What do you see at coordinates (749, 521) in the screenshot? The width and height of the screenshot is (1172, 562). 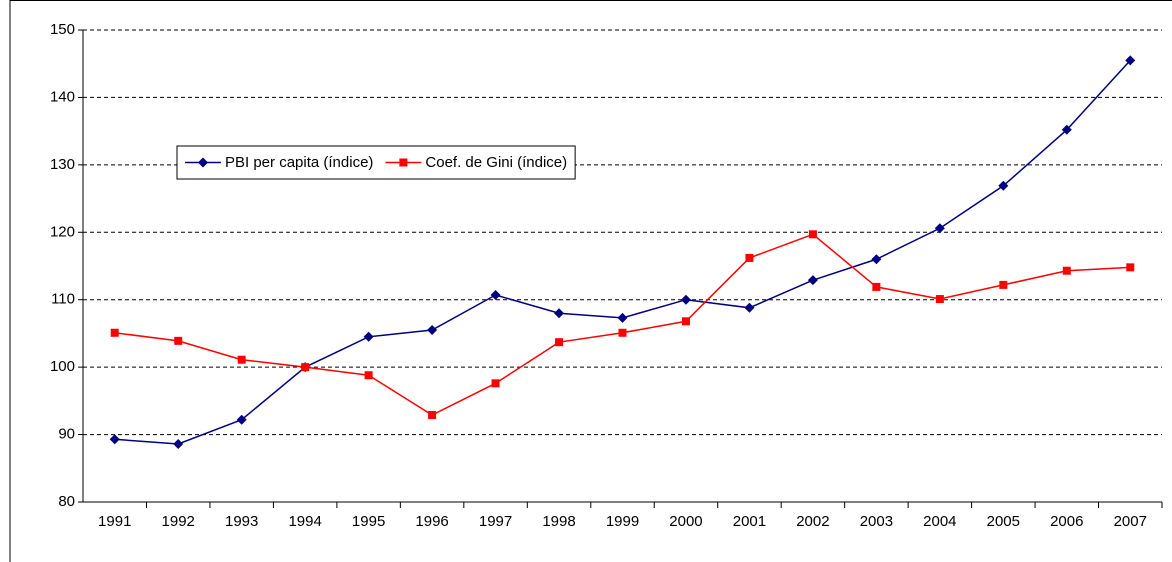 I see `x-tick-label: 2001` at bounding box center [749, 521].